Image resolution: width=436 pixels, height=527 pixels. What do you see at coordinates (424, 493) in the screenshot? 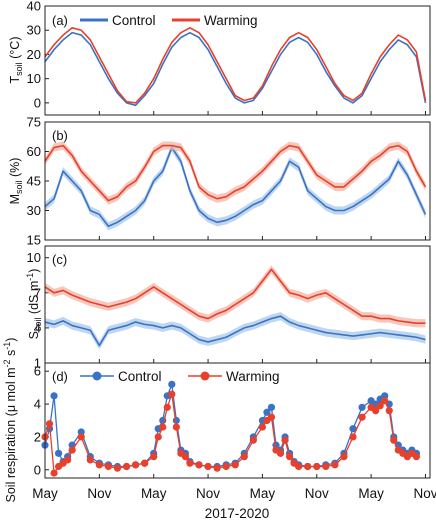
I see `xtick-label-7: Nov` at bounding box center [424, 493].